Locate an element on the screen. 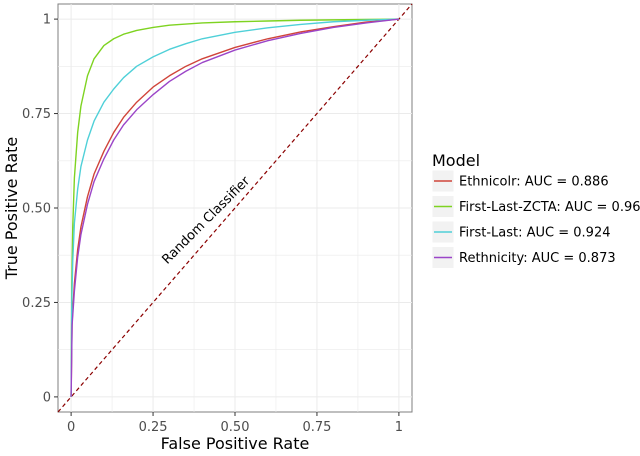 The width and height of the screenshot is (640, 456). x-axis-title: False Positive Rate is located at coordinates (235, 443).